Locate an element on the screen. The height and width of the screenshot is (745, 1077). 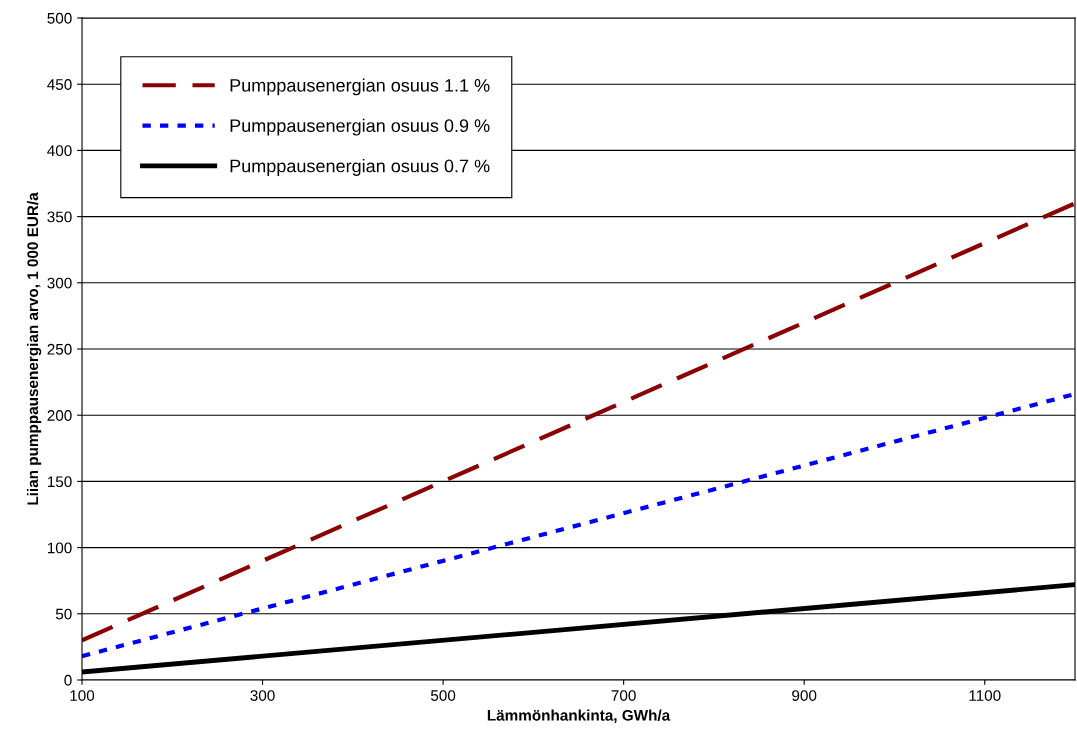
x-tick-label: 1100 is located at coordinates (985, 695).